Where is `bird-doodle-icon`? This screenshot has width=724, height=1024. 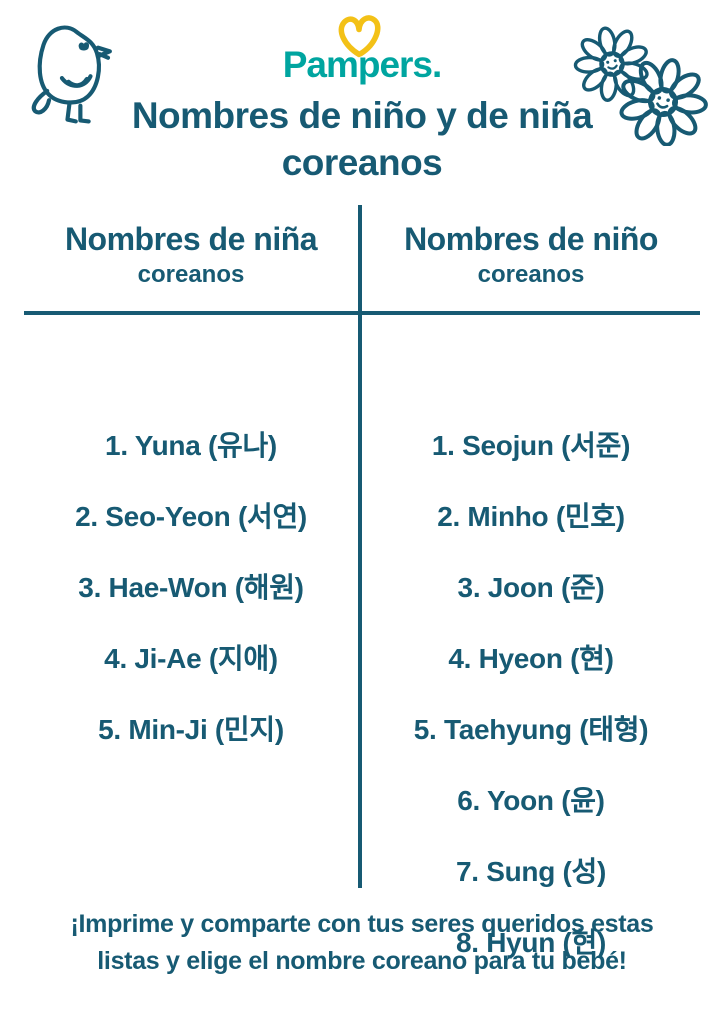
bird-doodle-icon is located at coordinates (73, 73).